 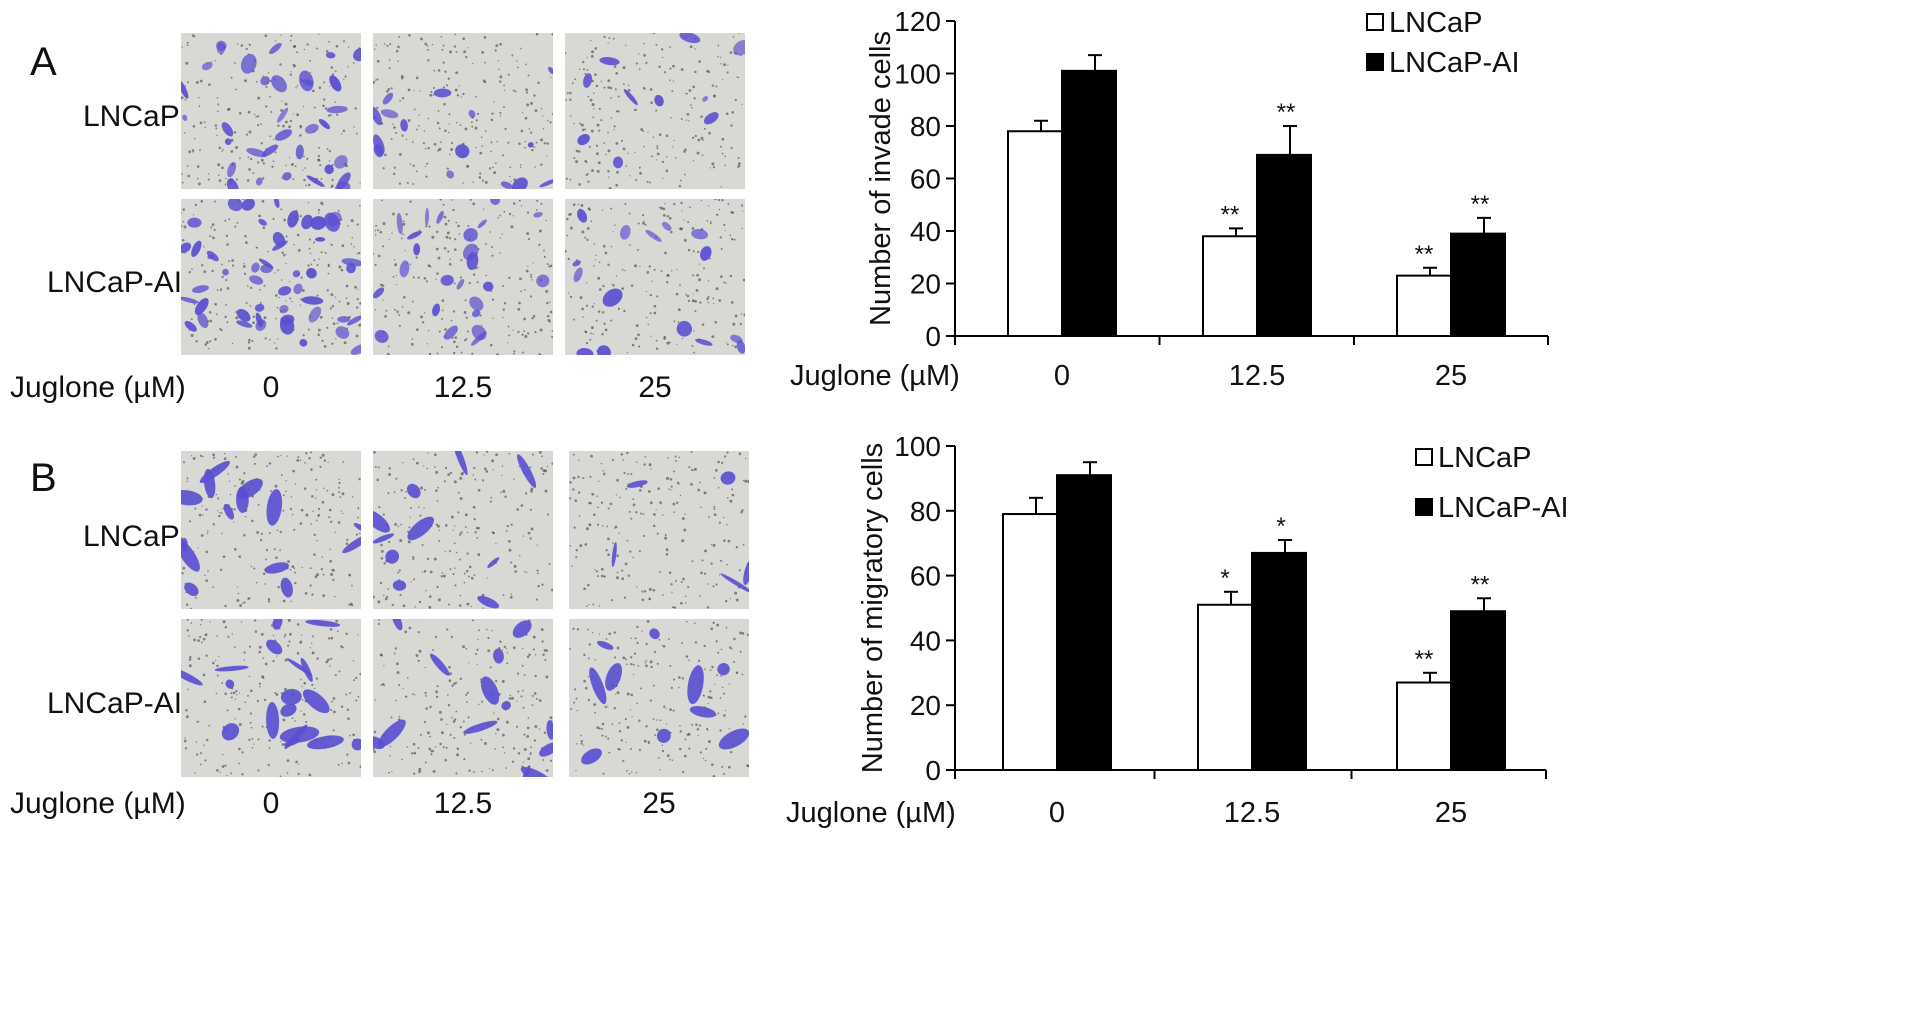 I want to click on panel-b-x-caption: Juglone (µM), so click(x=98, y=803).